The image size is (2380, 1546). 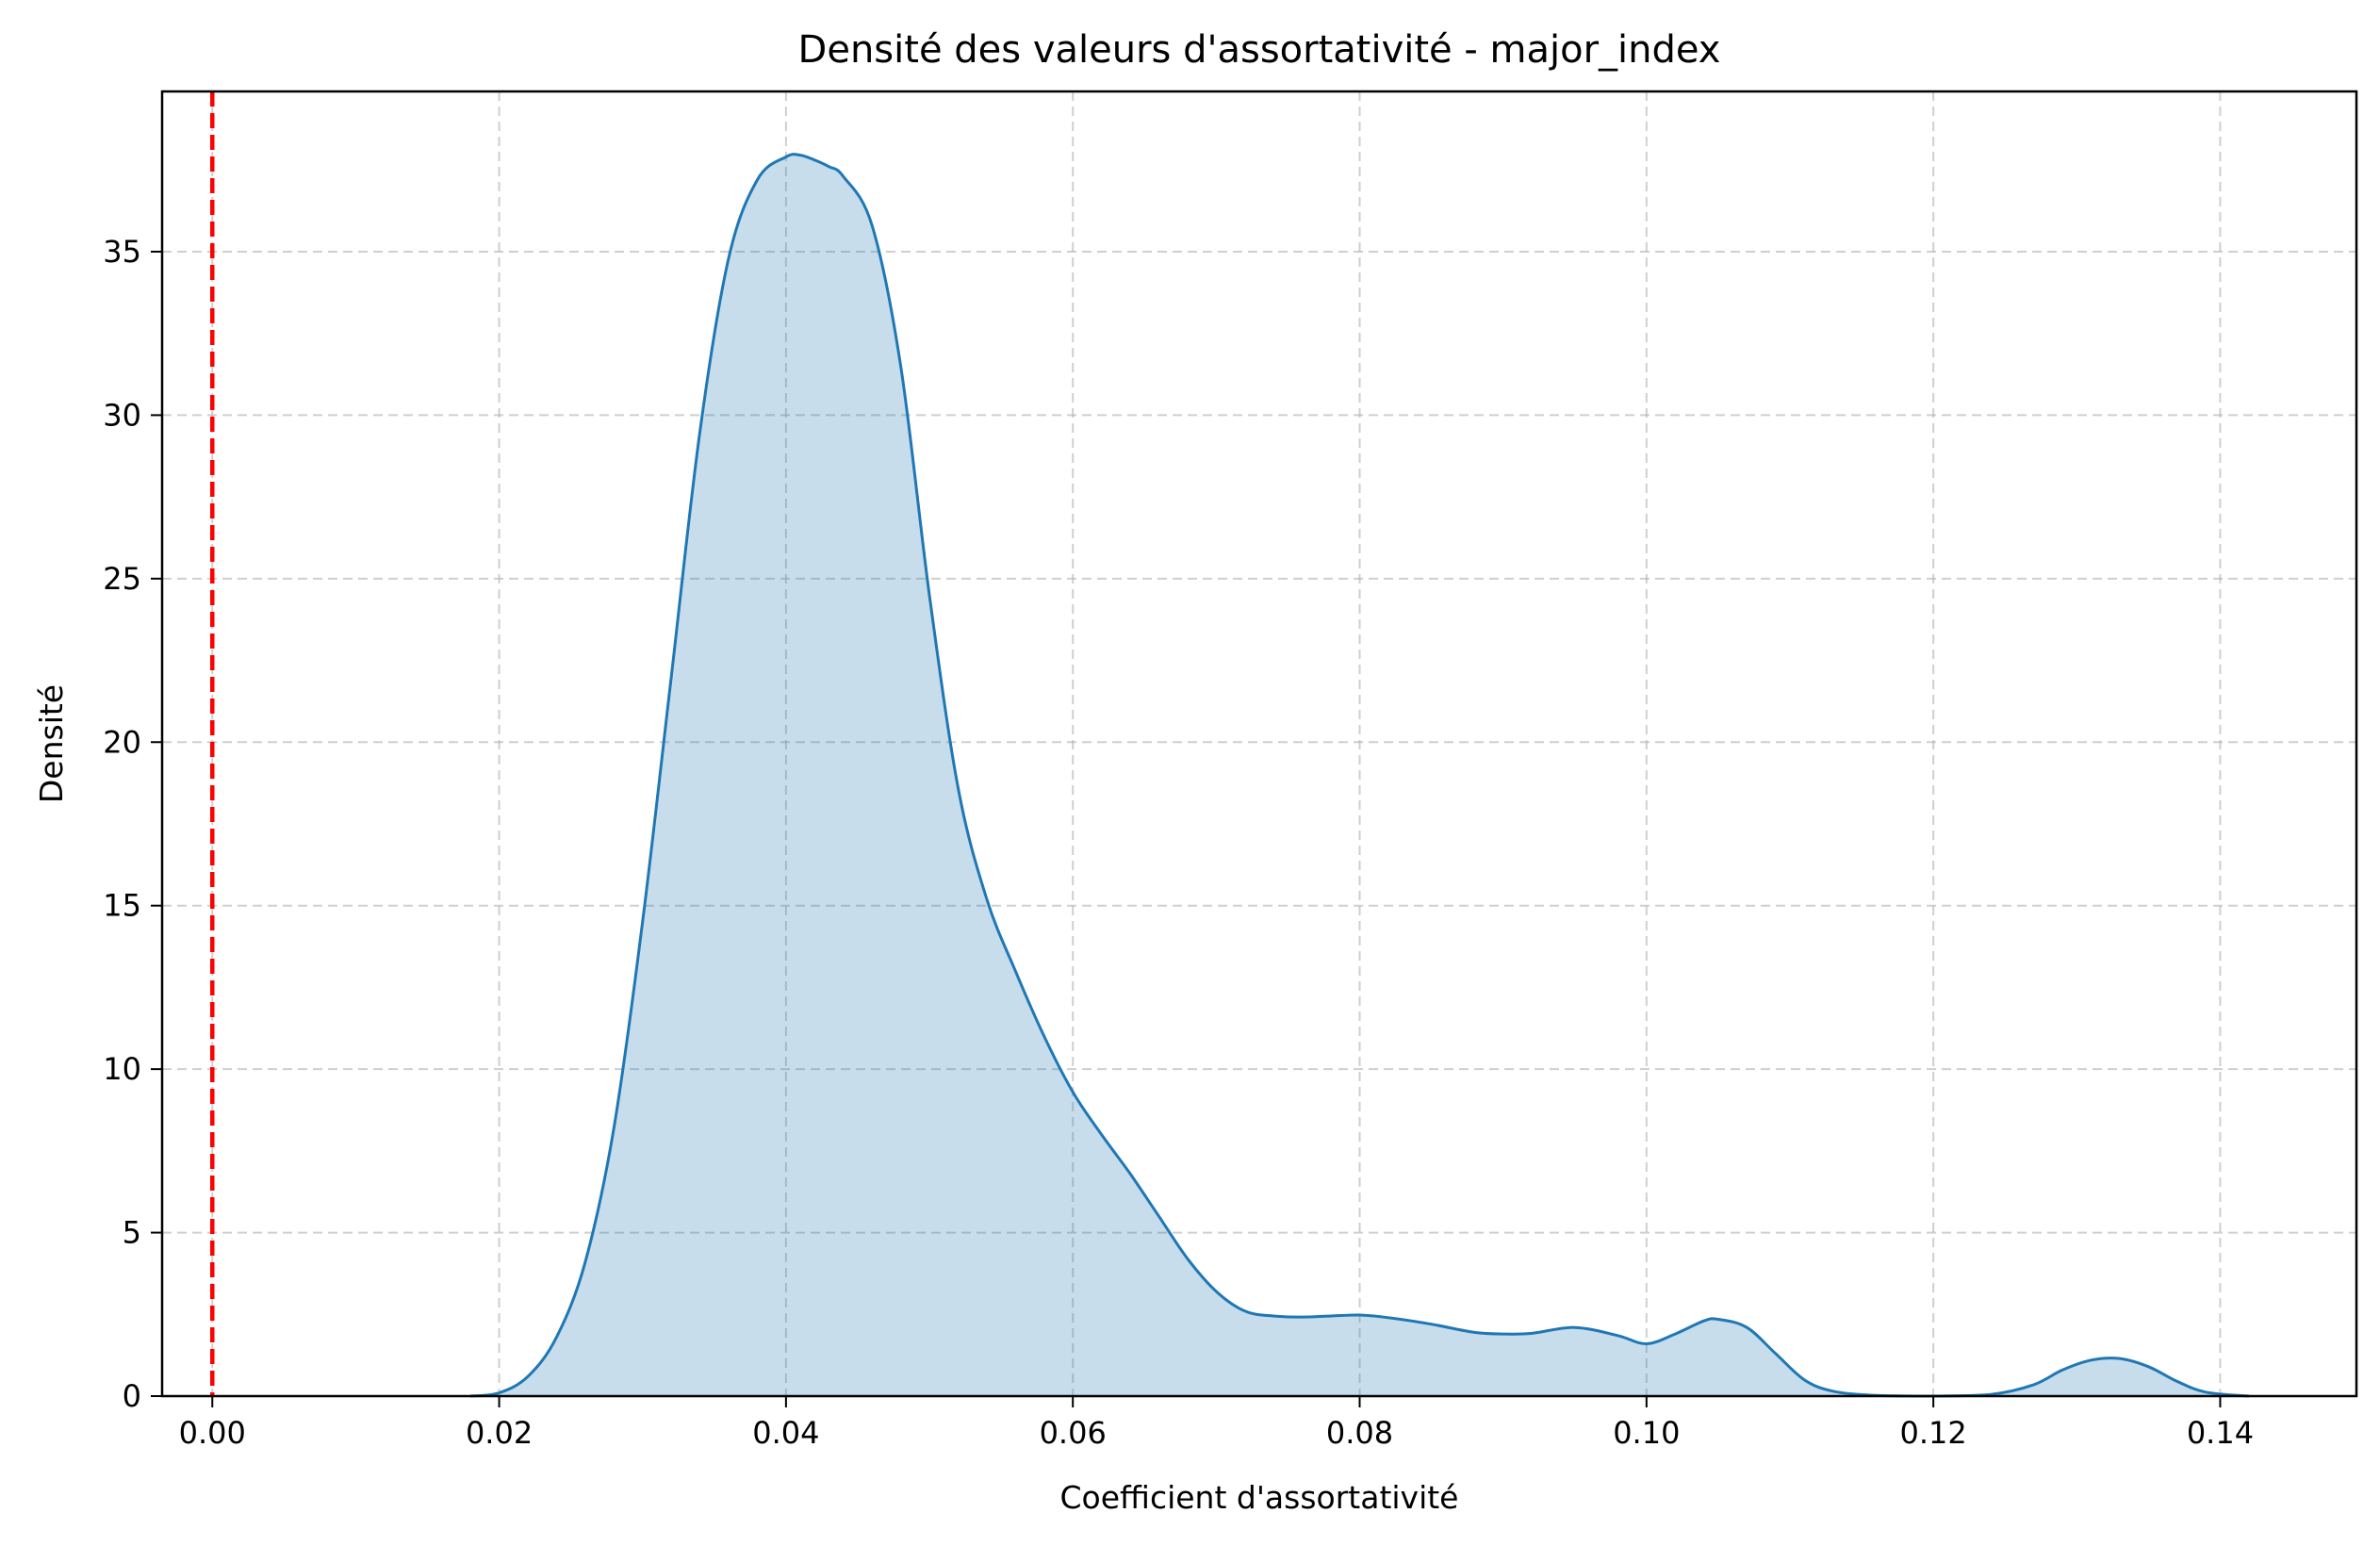 What do you see at coordinates (1933, 1433) in the screenshot?
I see `x-tick-label: 0.12` at bounding box center [1933, 1433].